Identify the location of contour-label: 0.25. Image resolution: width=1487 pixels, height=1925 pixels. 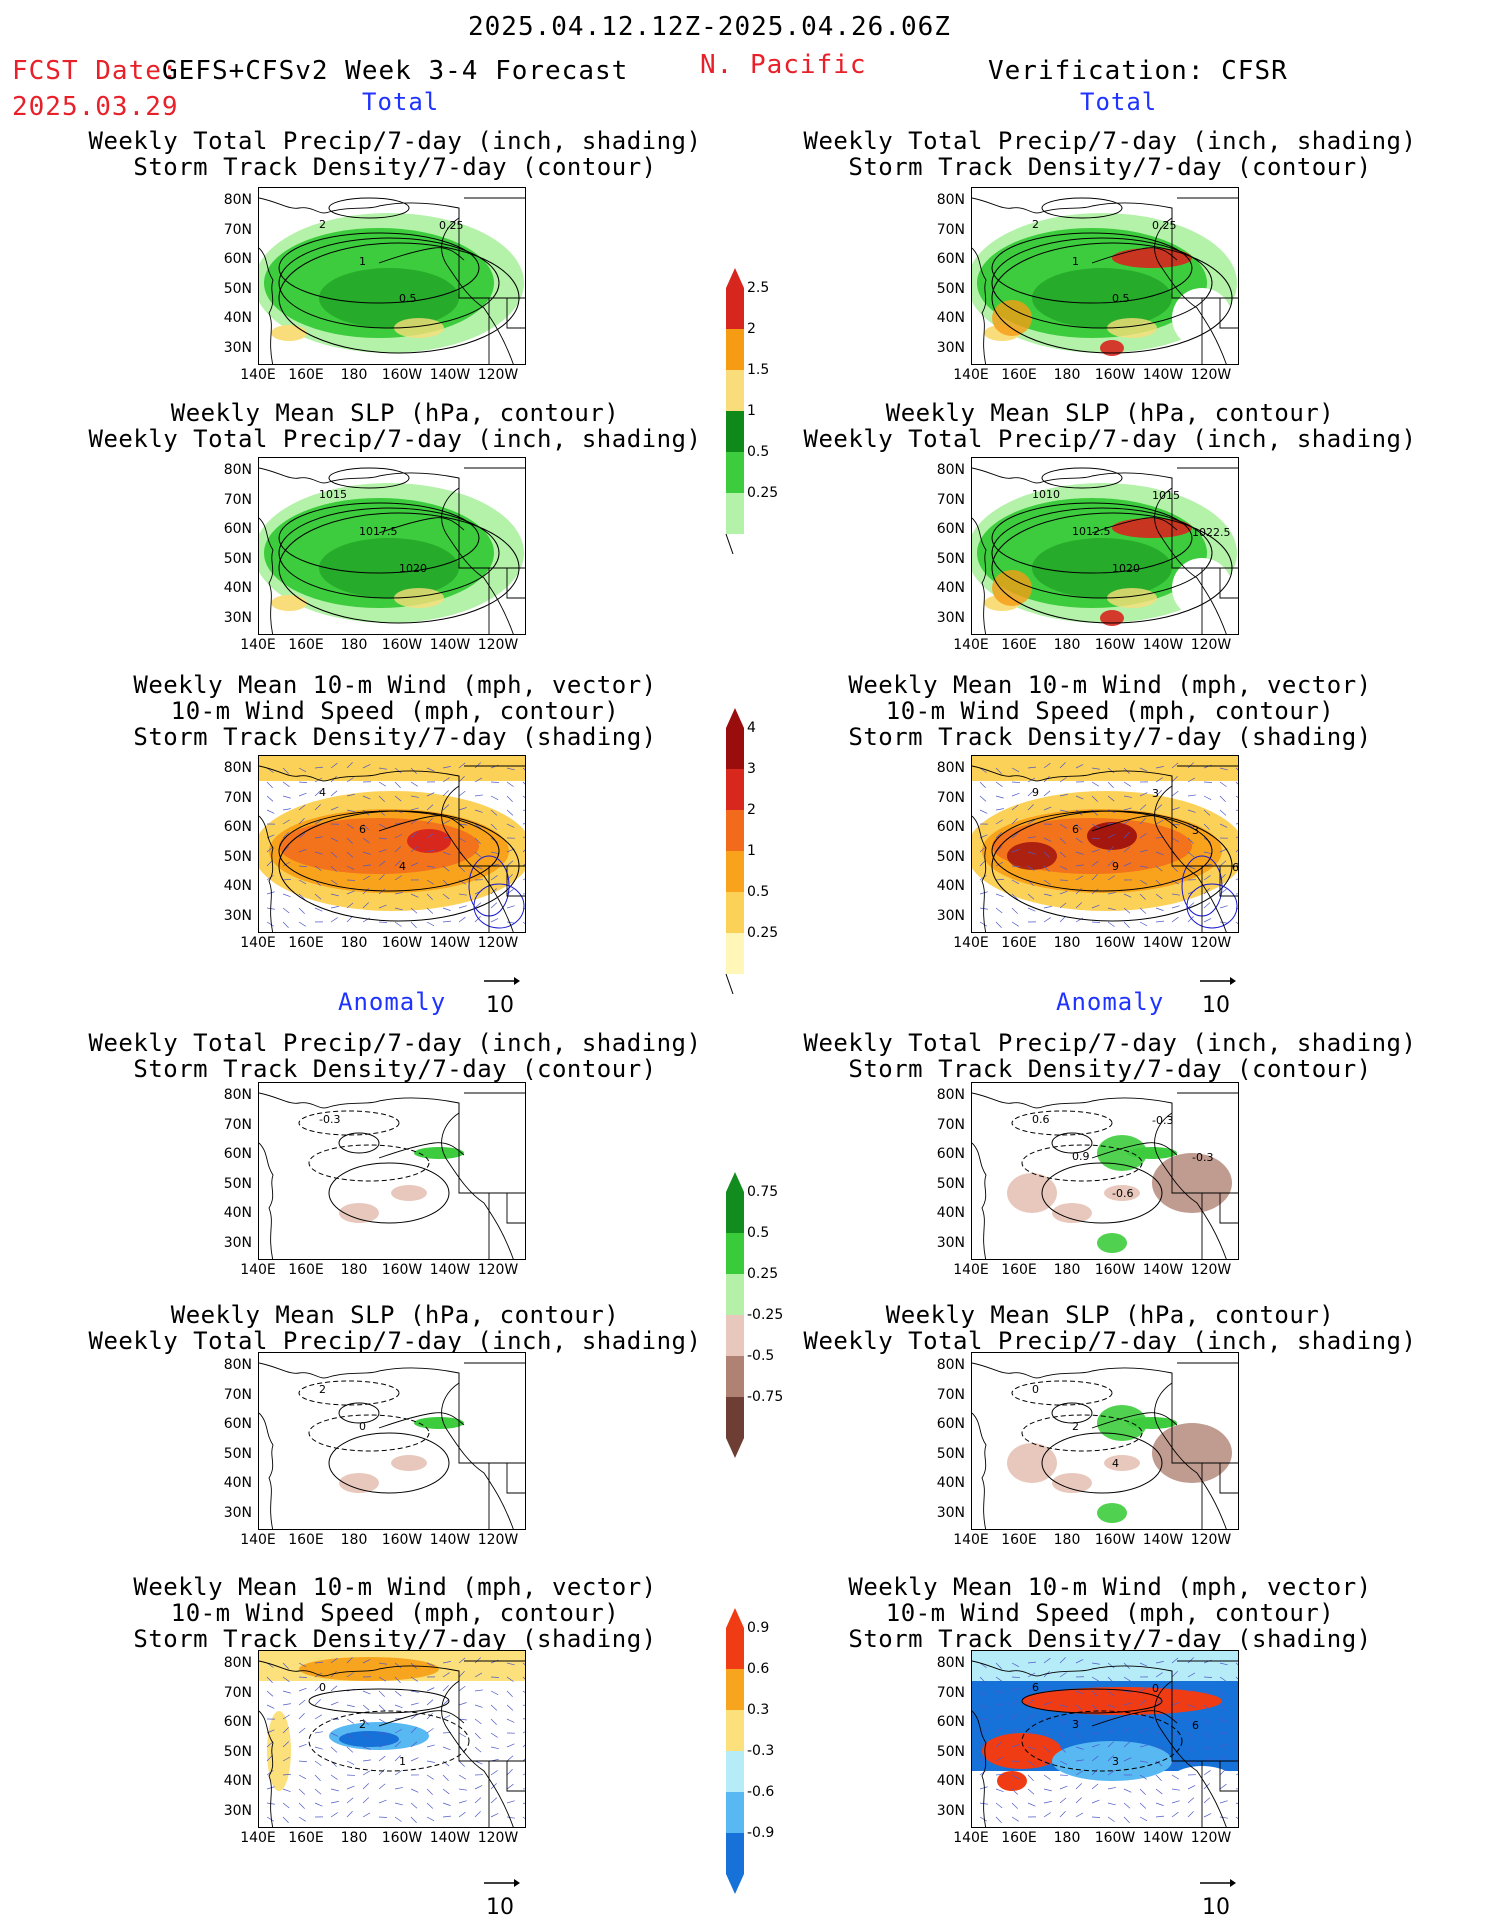
(1164, 225).